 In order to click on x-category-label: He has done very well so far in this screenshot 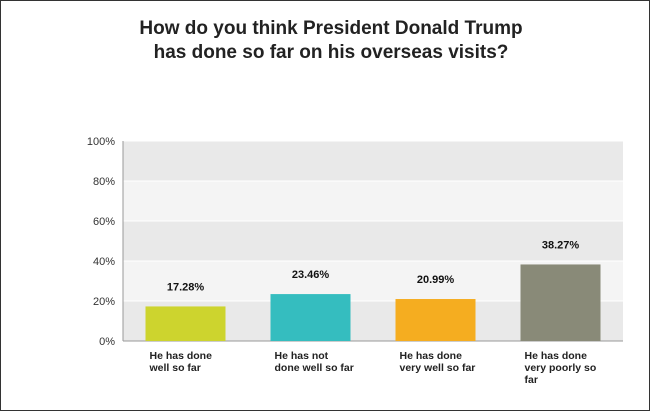, I will do `click(437, 362)`.